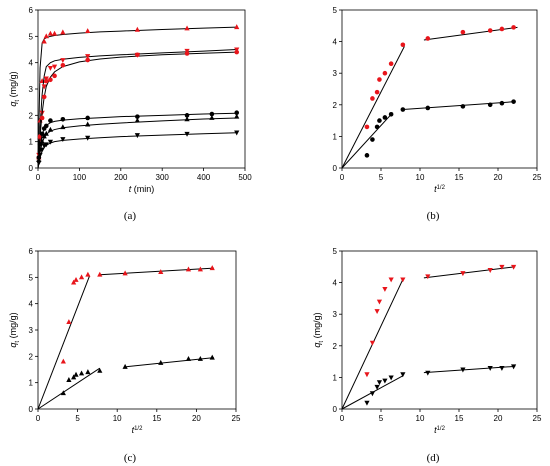 This screenshot has width=550, height=466. What do you see at coordinates (245, 177) in the screenshot?
I see `x-tick-label: 500` at bounding box center [245, 177].